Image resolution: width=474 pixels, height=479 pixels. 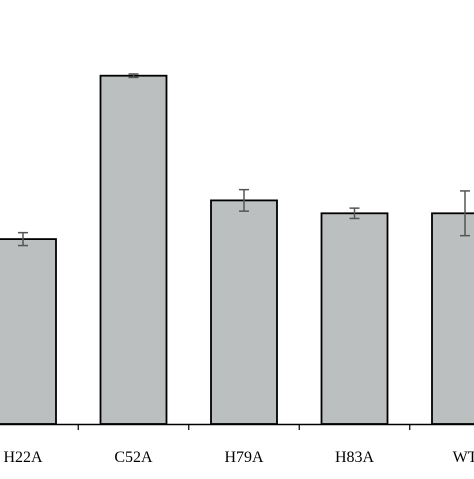 I want to click on x-tick-label-h79a: H79A, so click(x=244, y=457).